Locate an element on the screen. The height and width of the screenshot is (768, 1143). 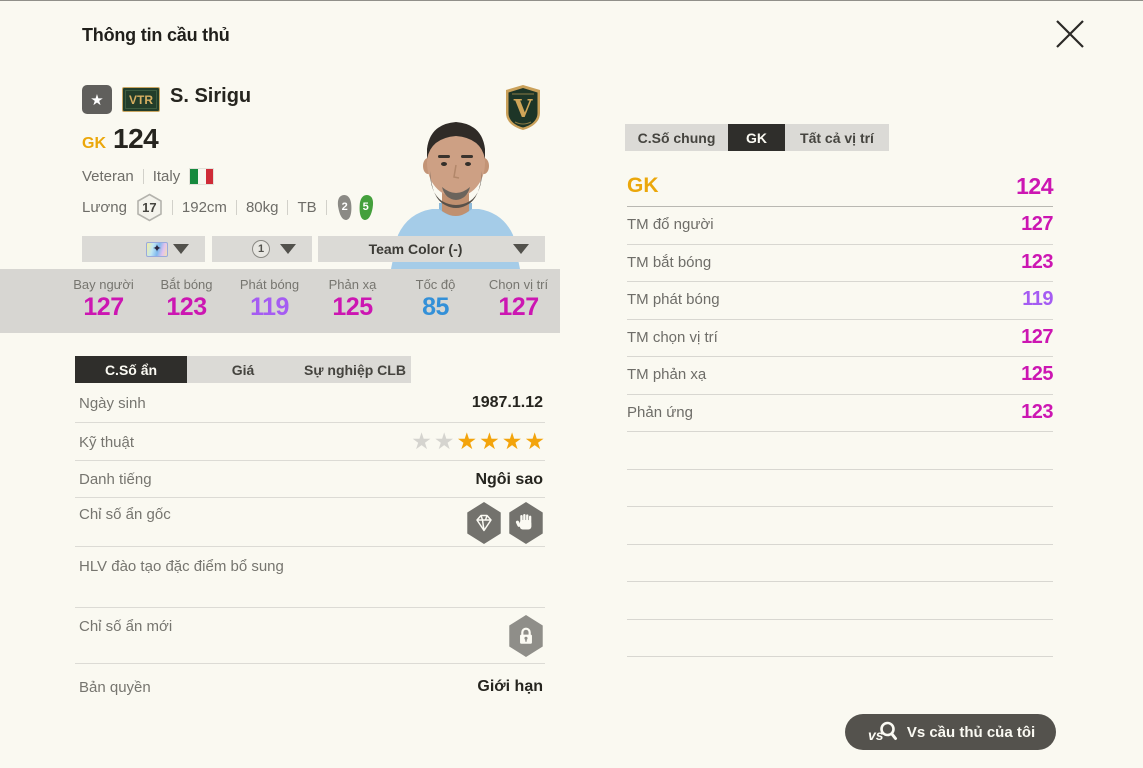
team-color-dropdown: Team Color (-) is located at coordinates (431, 249).